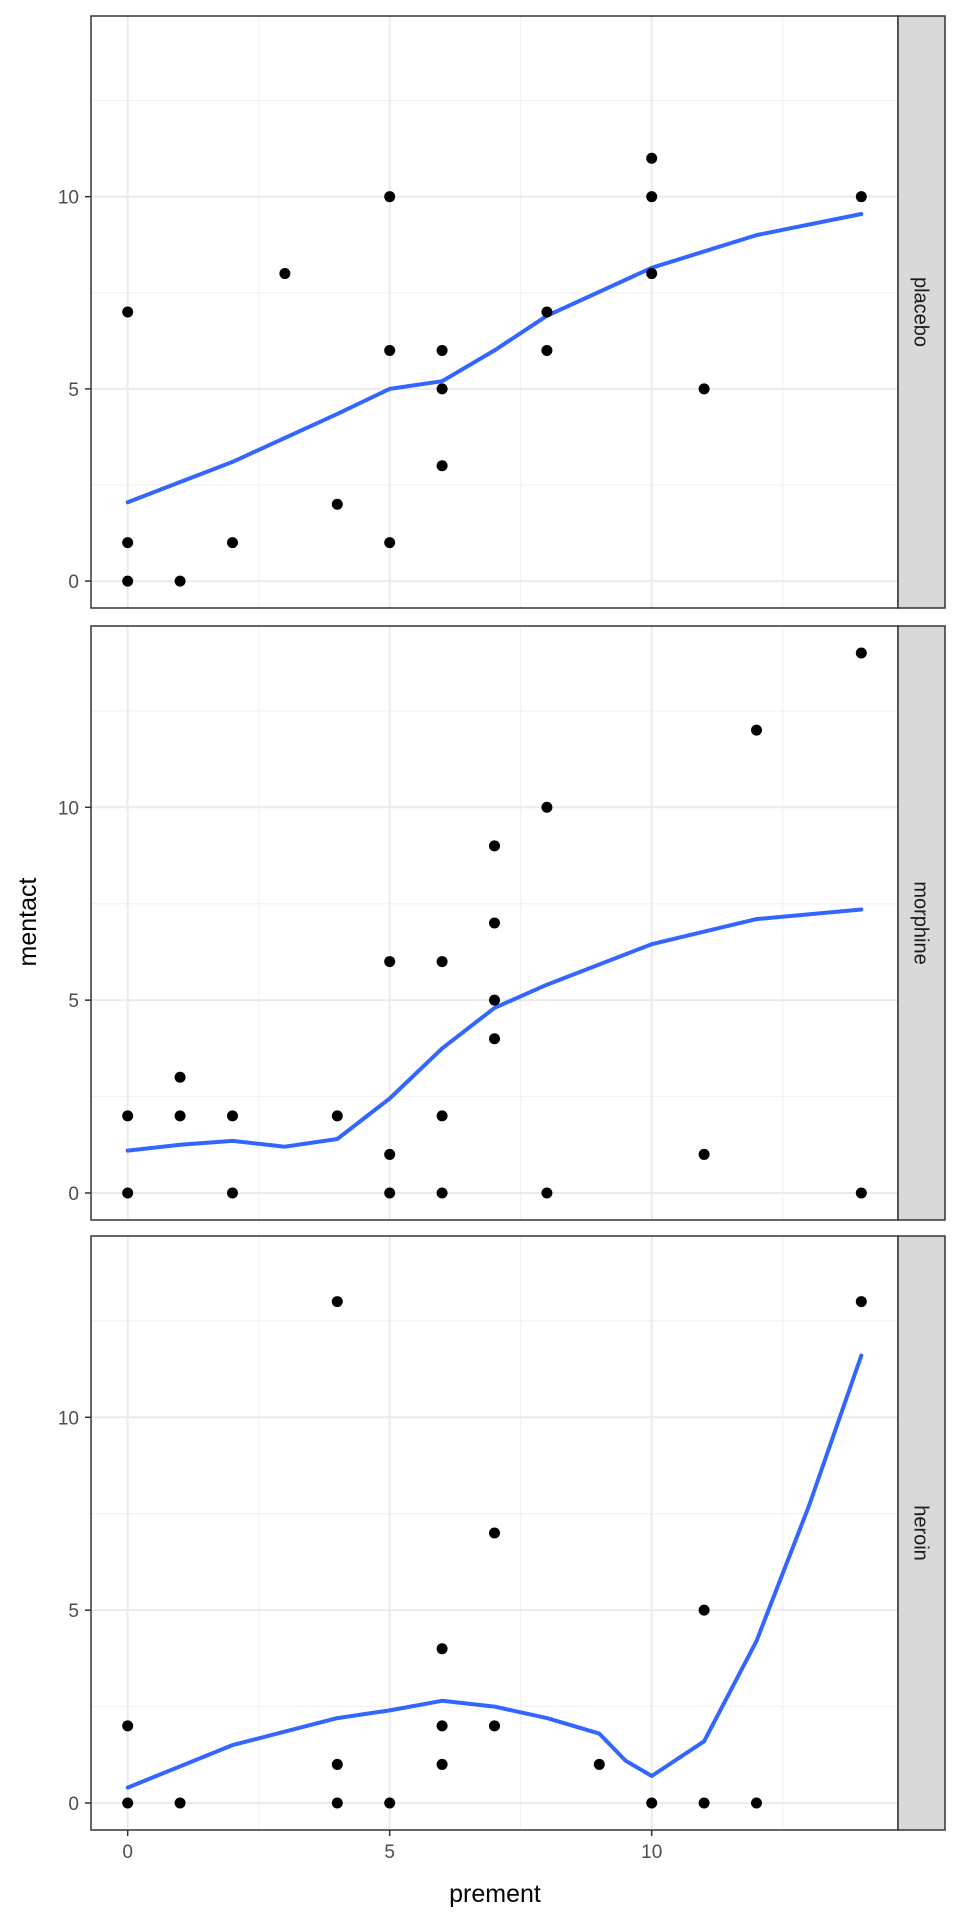 The image size is (960, 1920). Describe the element at coordinates (494, 358) in the screenshot. I see `smooth-line-placebo` at that location.